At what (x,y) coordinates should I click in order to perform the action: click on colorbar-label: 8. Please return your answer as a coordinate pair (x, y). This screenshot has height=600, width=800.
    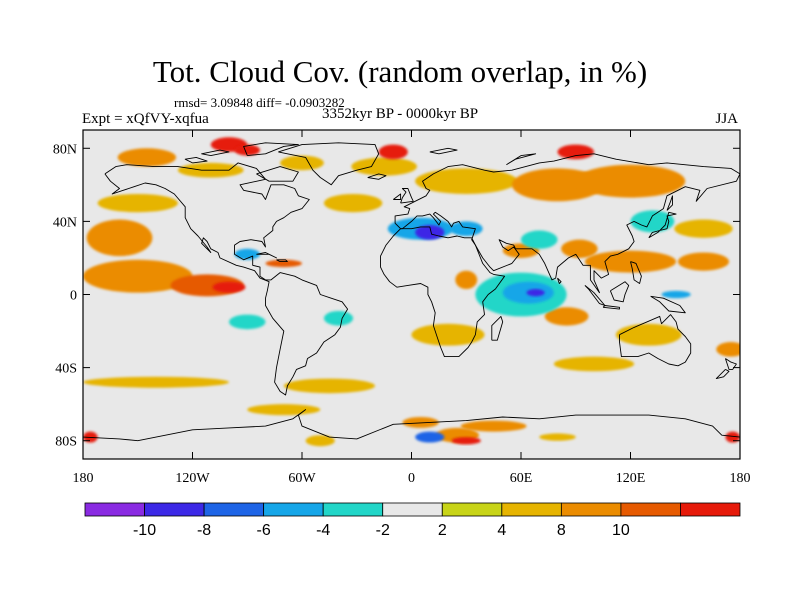
    Looking at the image, I should click on (561, 530).